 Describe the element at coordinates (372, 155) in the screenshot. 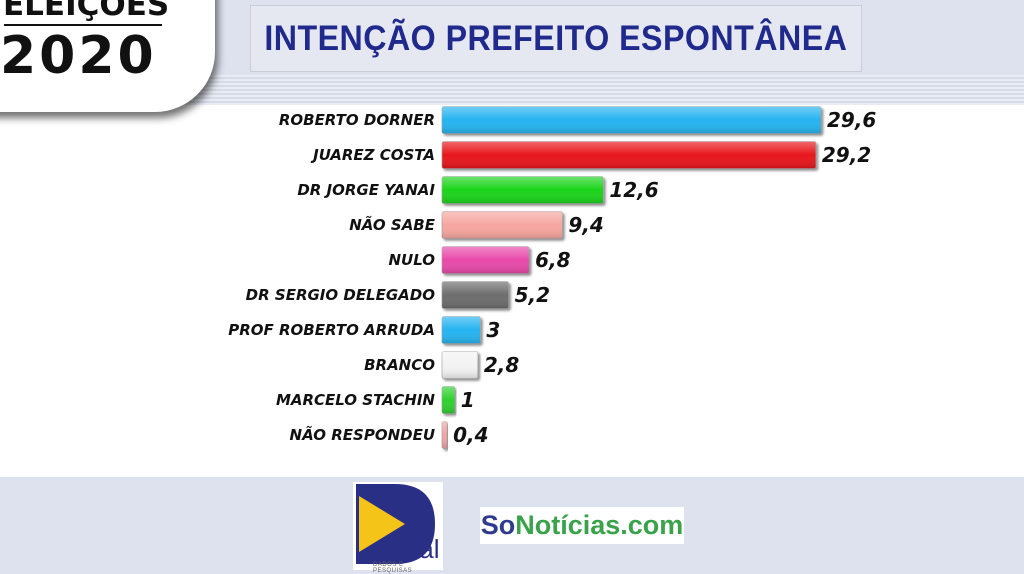

I see `category-label: JUAREZ COSTA` at that location.